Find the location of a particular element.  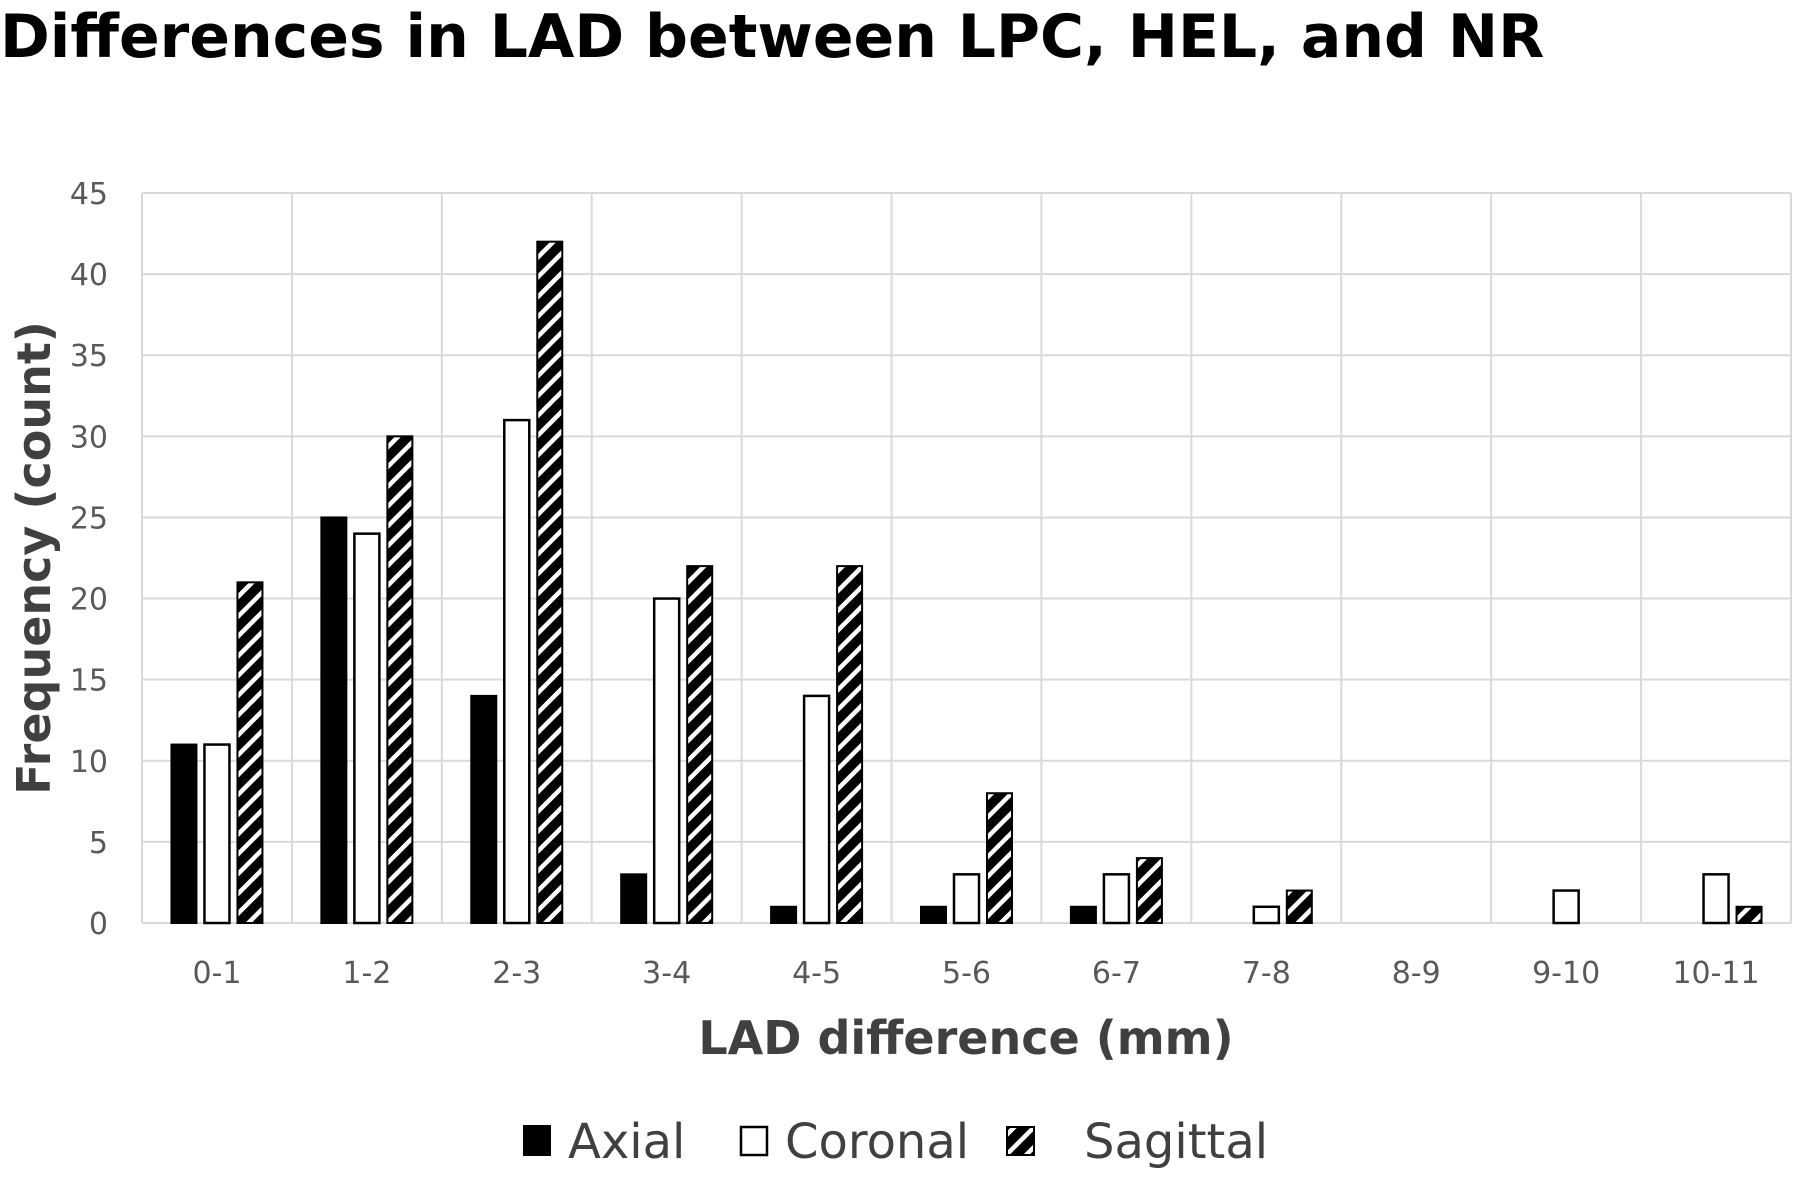

x-tick-label: 3-4 is located at coordinates (666, 973).